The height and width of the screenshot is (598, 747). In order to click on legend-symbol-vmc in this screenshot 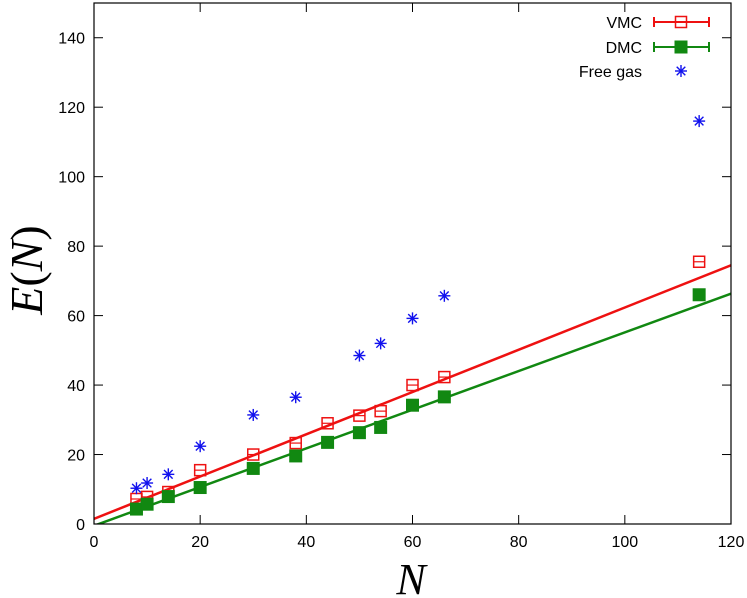, I will do `click(681, 22)`.